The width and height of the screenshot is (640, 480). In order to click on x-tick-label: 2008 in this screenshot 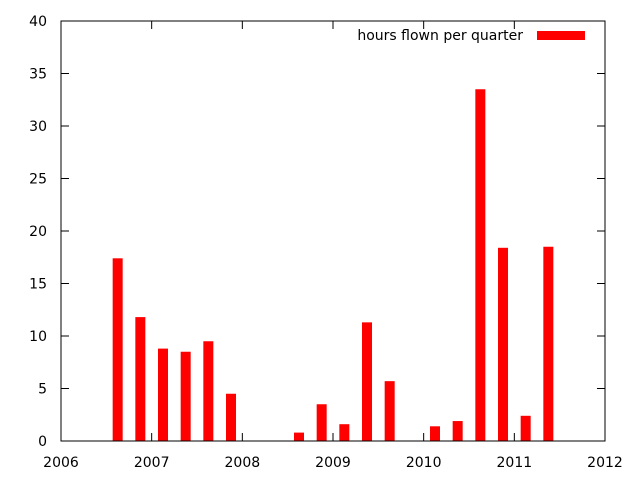, I will do `click(243, 463)`.